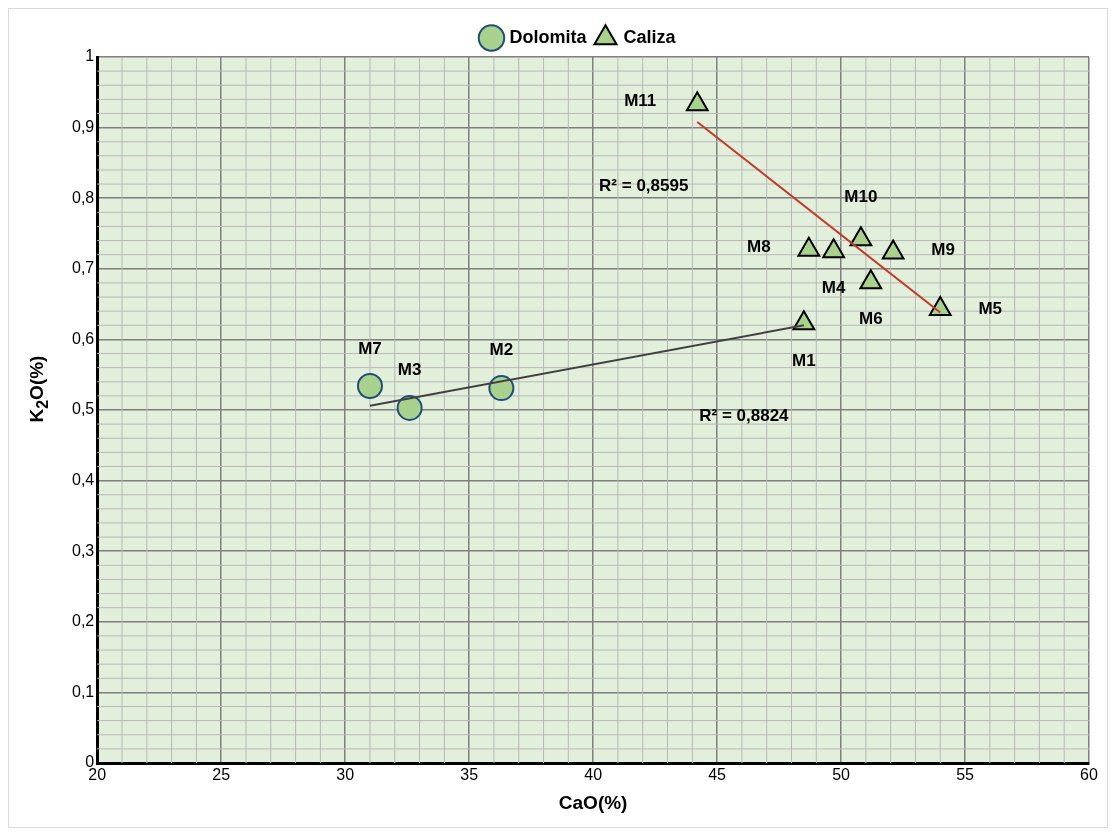  Describe the element at coordinates (90, 56) in the screenshot. I see `y-tick-label: 1` at that location.